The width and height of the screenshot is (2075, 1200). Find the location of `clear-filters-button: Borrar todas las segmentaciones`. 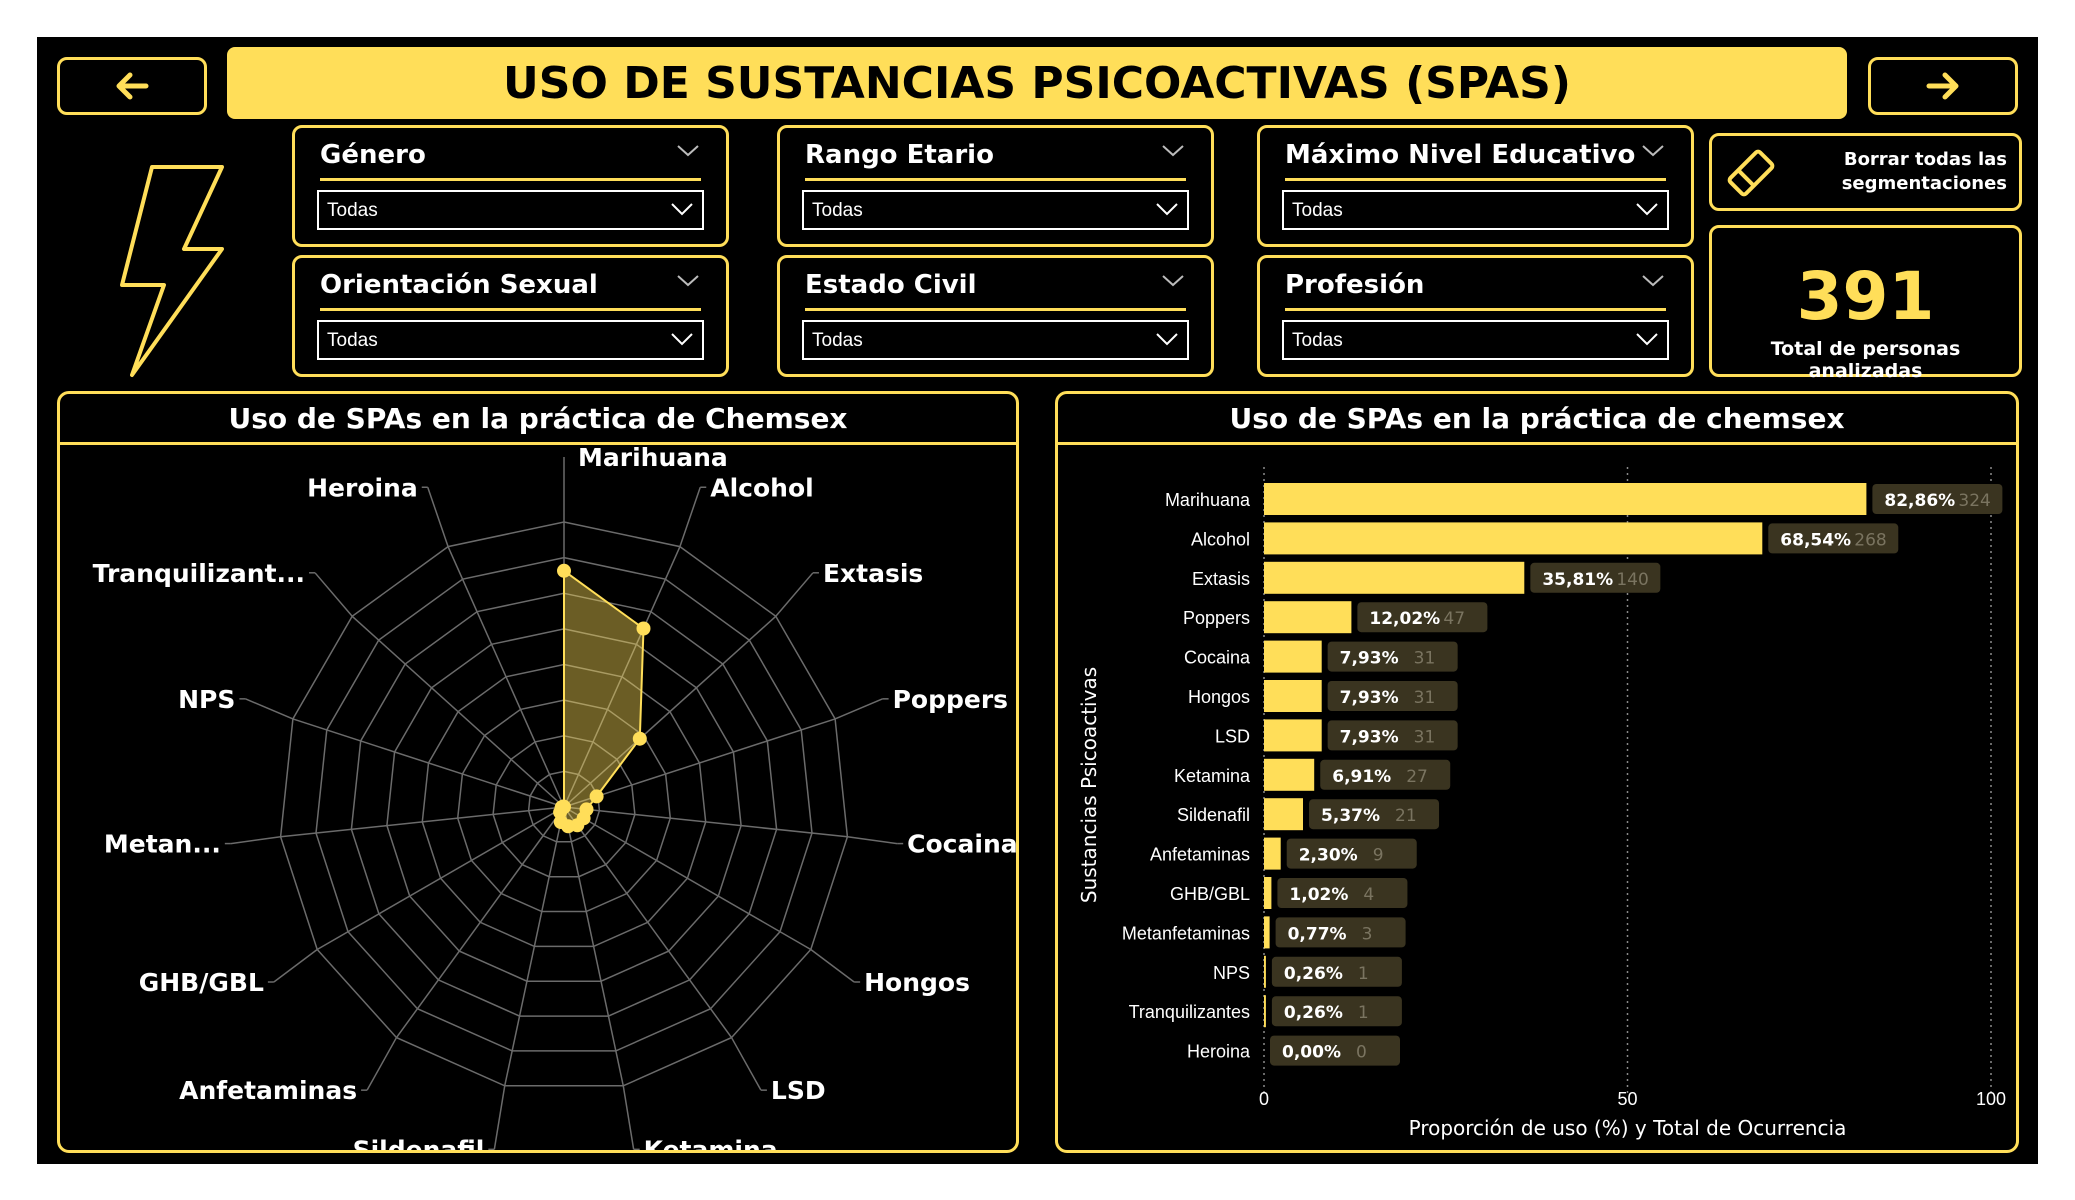

clear-filters-button: Borrar todas las segmentaciones is located at coordinates (1865, 172).